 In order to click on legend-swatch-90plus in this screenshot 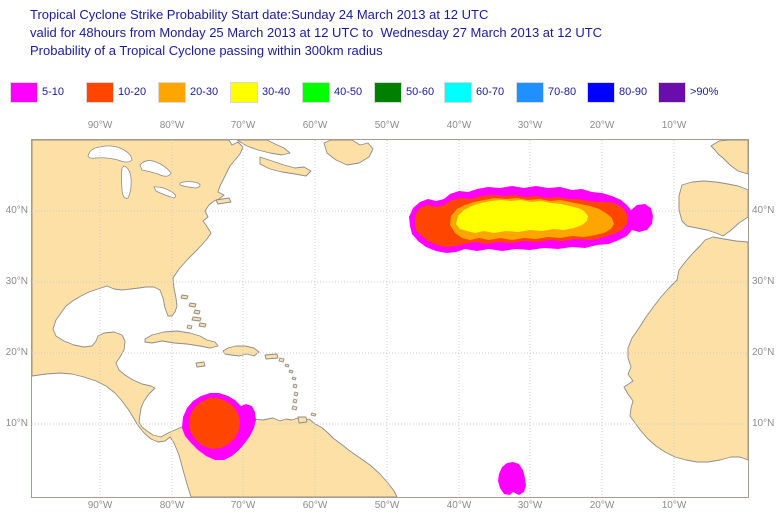, I will do `click(672, 92)`.